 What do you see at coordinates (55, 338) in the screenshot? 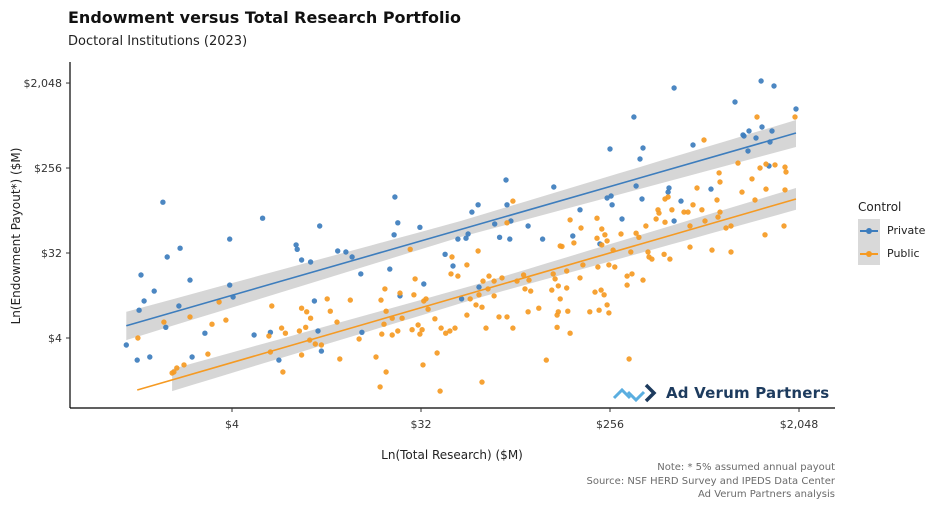
I see `y-tick-label: $4` at bounding box center [55, 338].